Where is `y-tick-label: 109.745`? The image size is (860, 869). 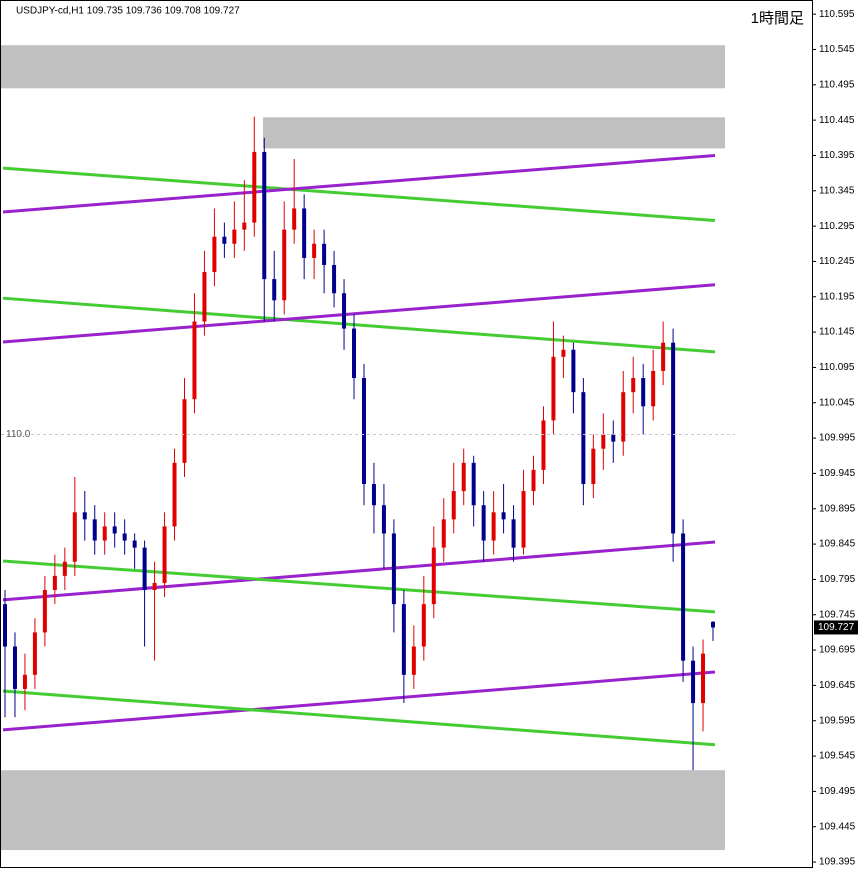 y-tick-label: 109.745 is located at coordinates (837, 614).